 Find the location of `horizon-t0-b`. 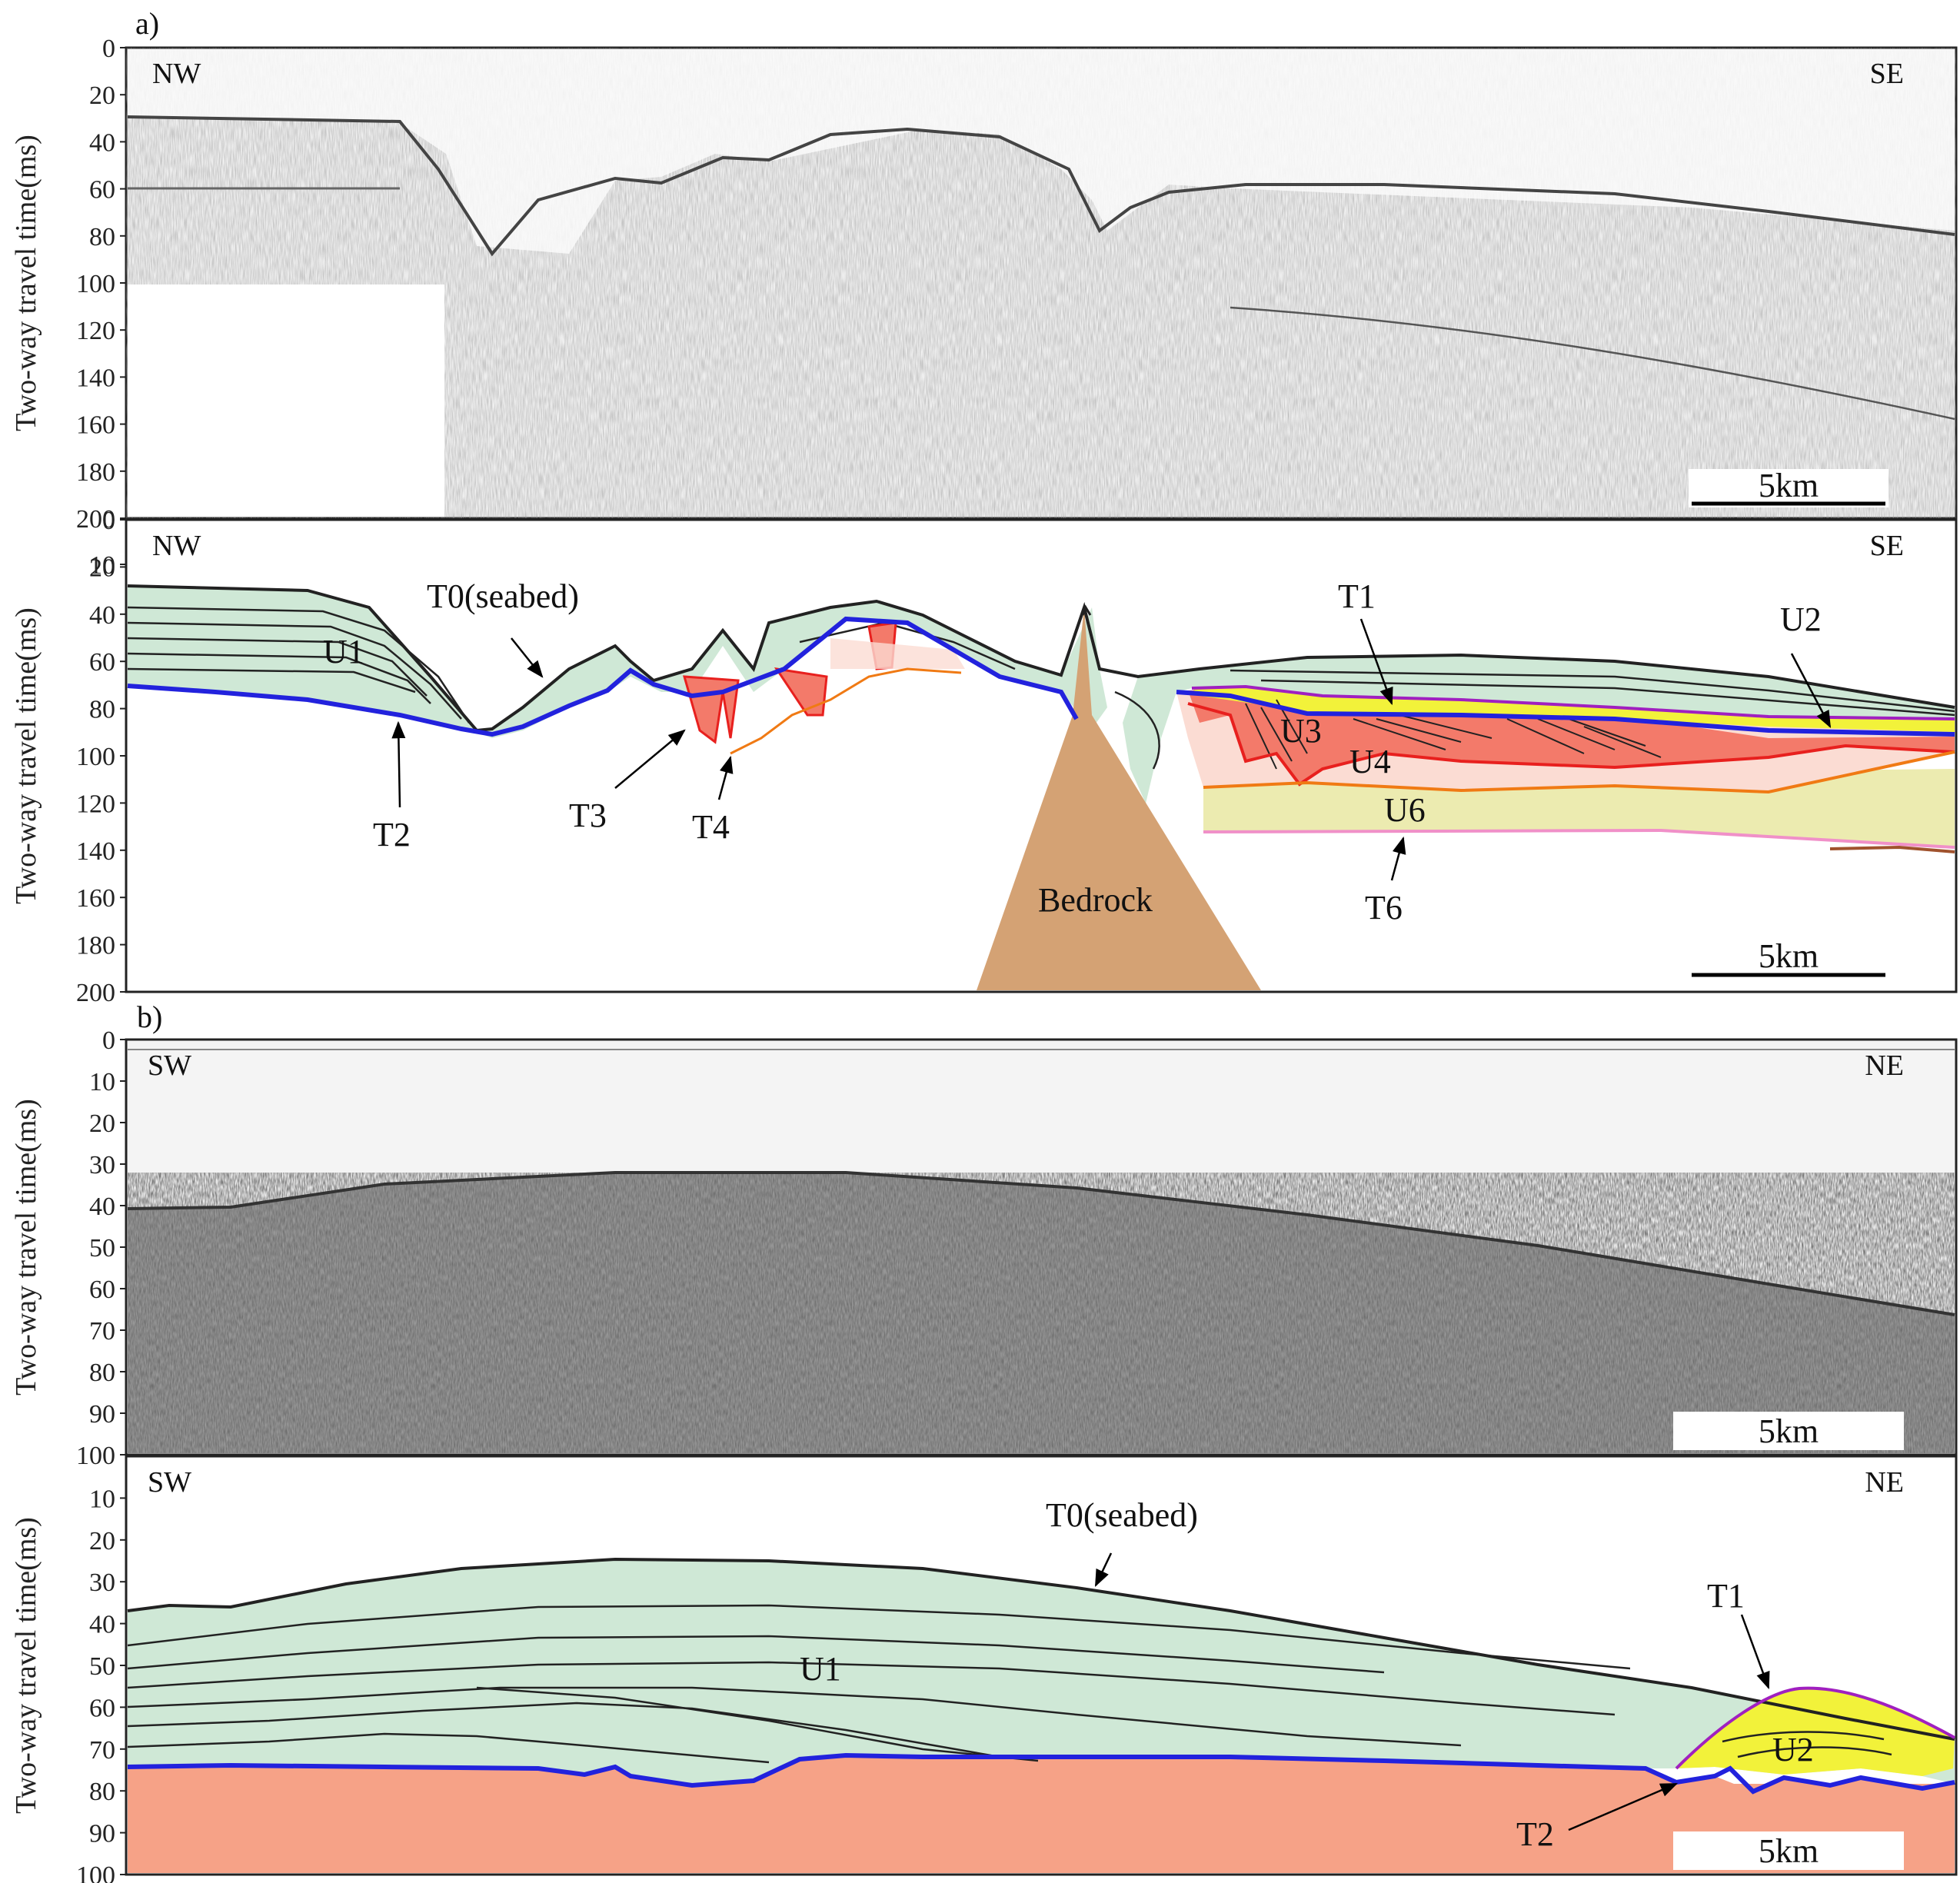

horizon-t0-b is located at coordinates (1041, 1649).